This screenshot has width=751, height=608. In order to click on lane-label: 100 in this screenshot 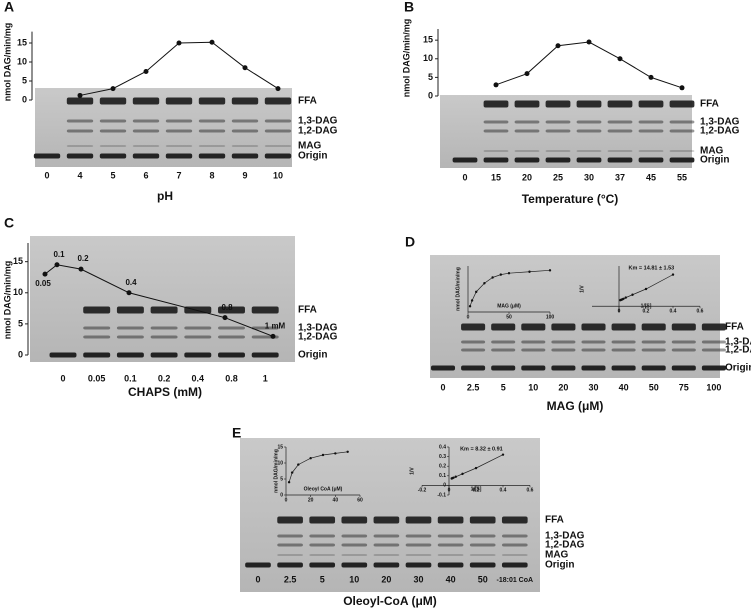, I will do `click(713, 387)`.